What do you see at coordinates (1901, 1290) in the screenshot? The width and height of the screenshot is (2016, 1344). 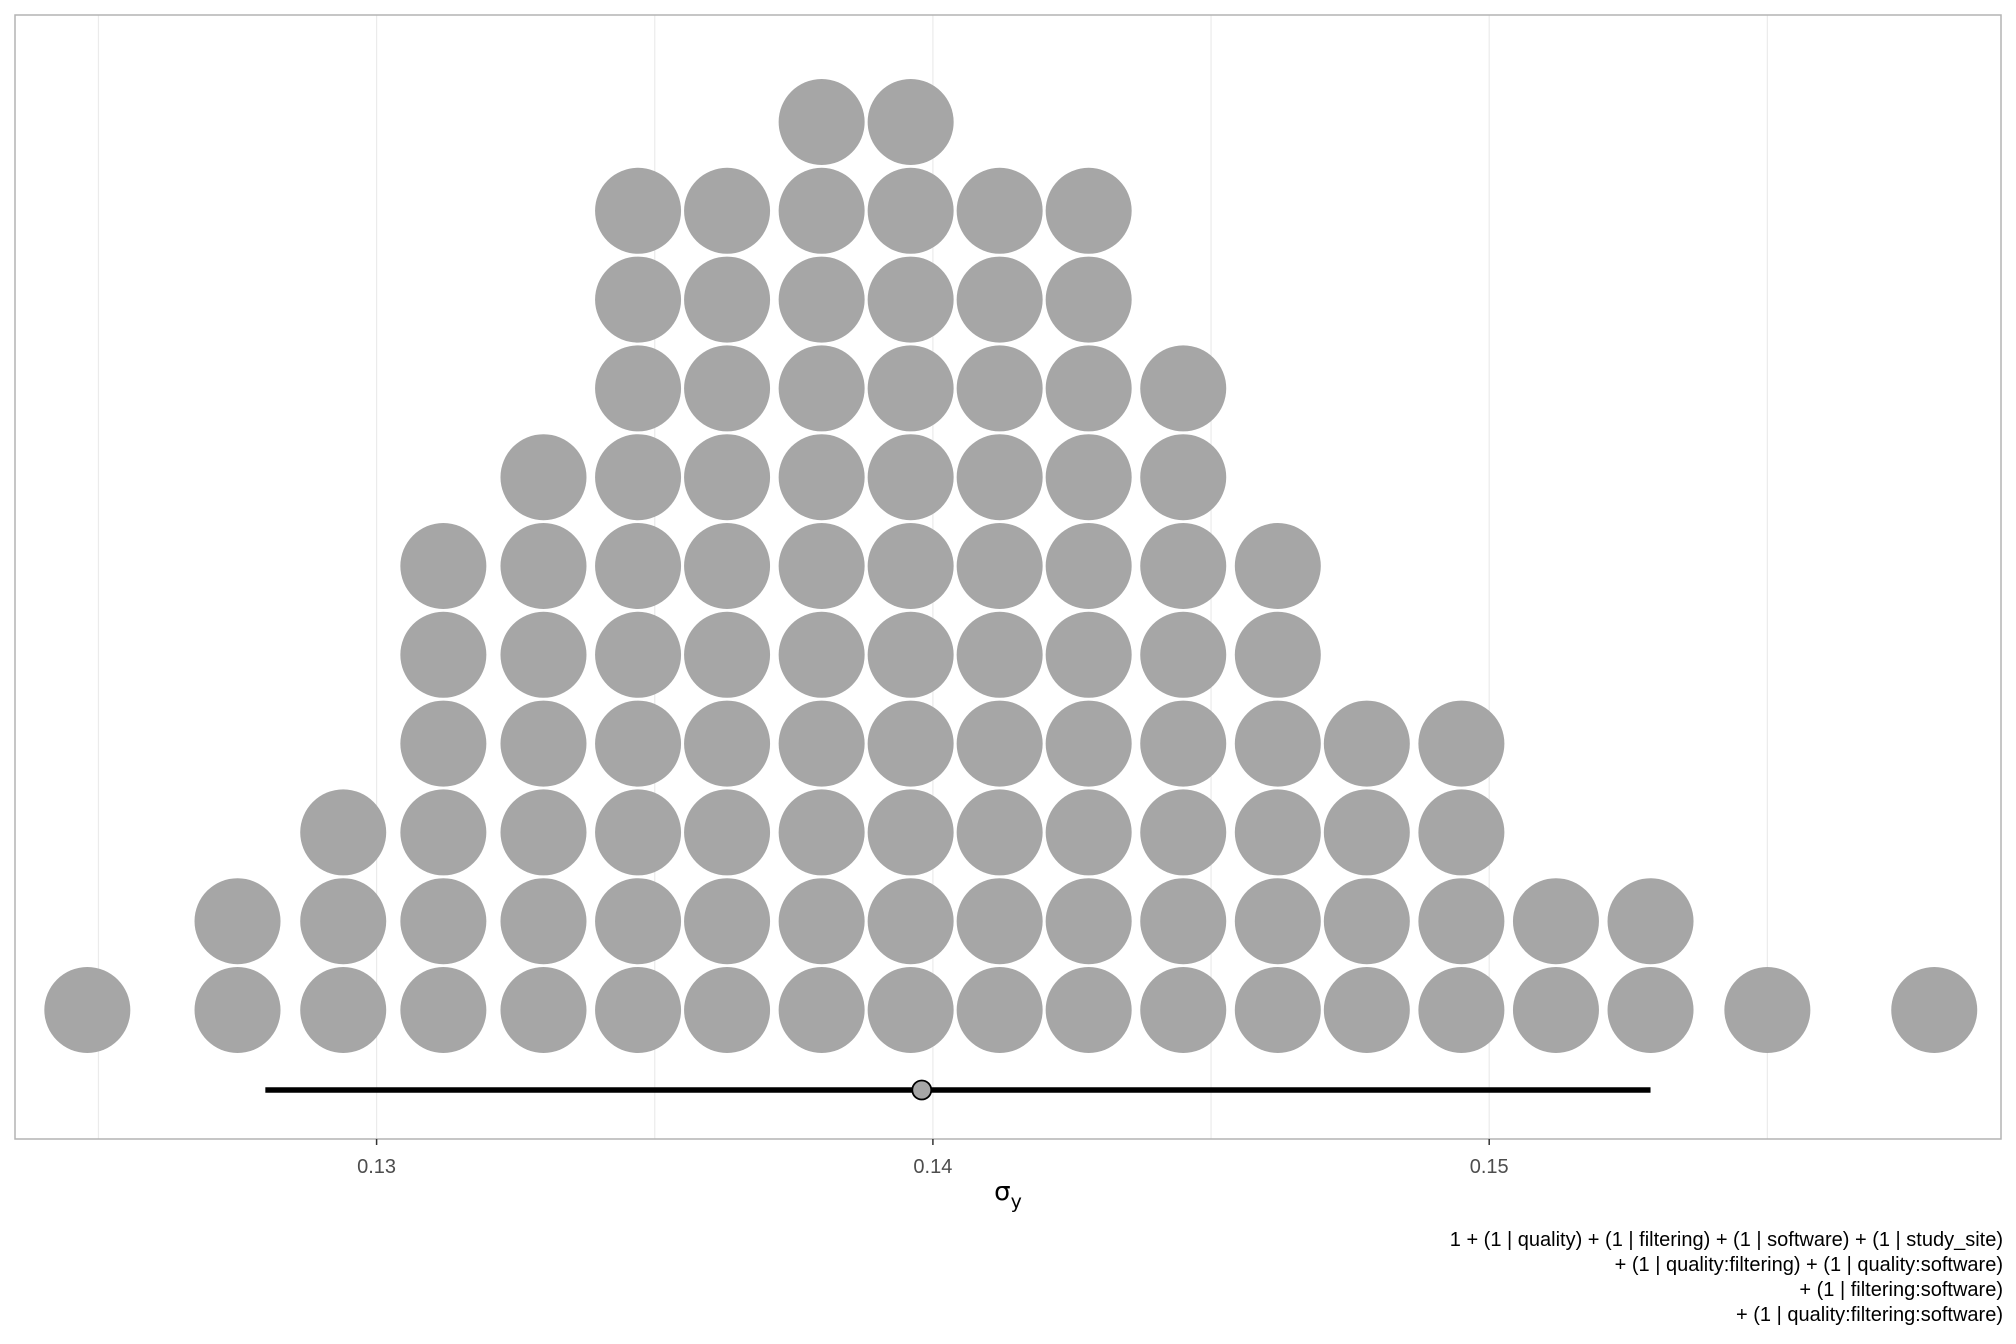 I see `caption-line: + (1 | filtering:software)` at bounding box center [1901, 1290].